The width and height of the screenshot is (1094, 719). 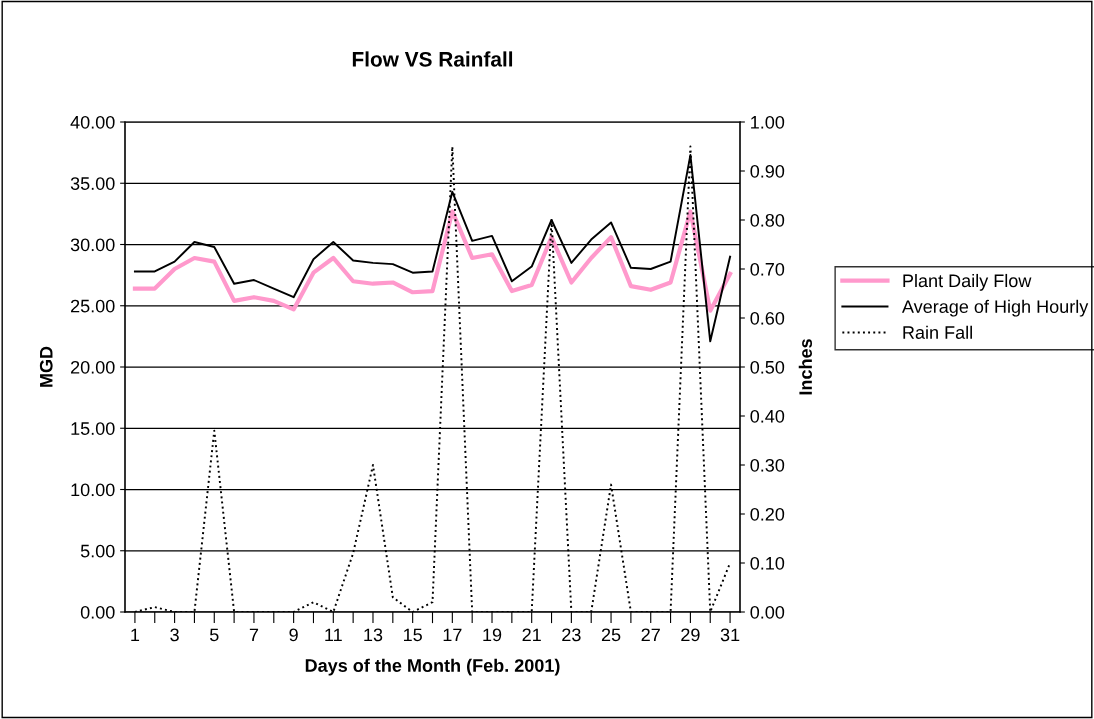 What do you see at coordinates (767, 269) in the screenshot?
I see `y2-tick-label: 0.70` at bounding box center [767, 269].